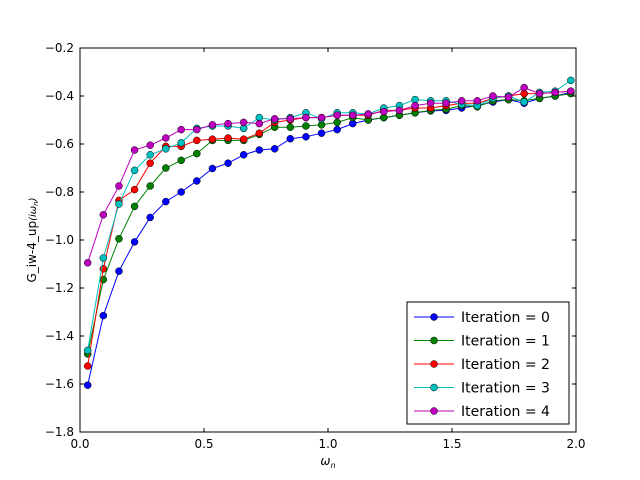  Describe the element at coordinates (79, 444) in the screenshot. I see `x-tick-label: 0.0` at that location.